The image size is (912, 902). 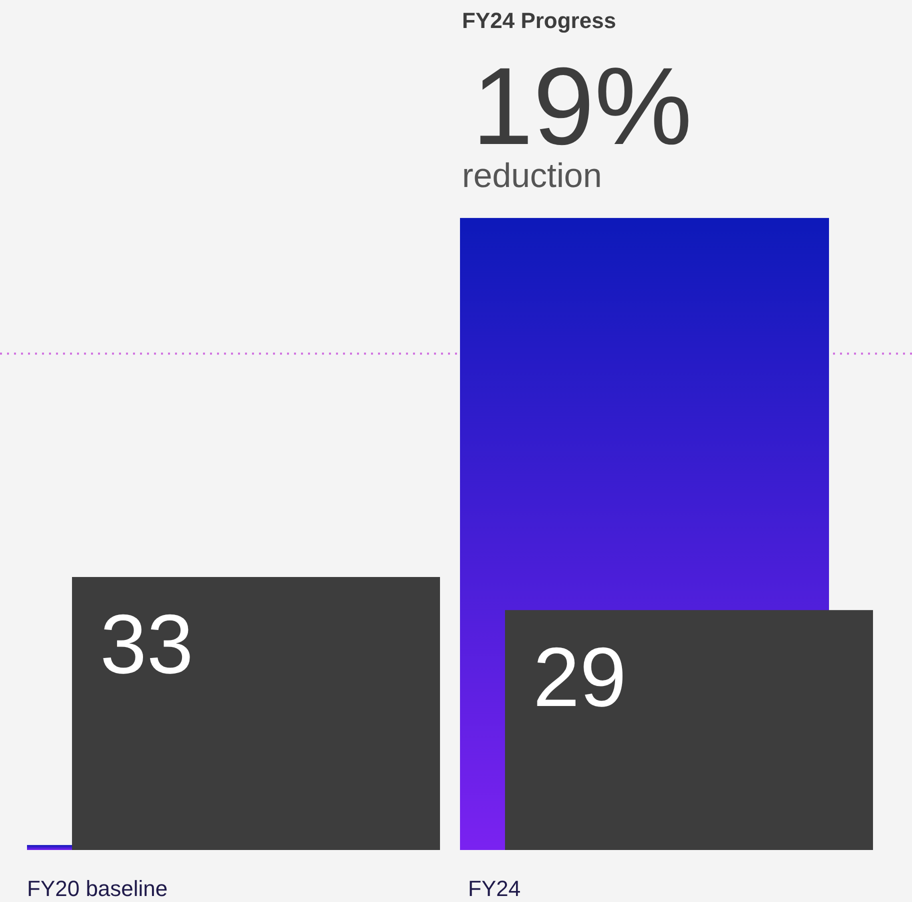 What do you see at coordinates (494, 888) in the screenshot?
I see `x-tick-label: FY24` at bounding box center [494, 888].